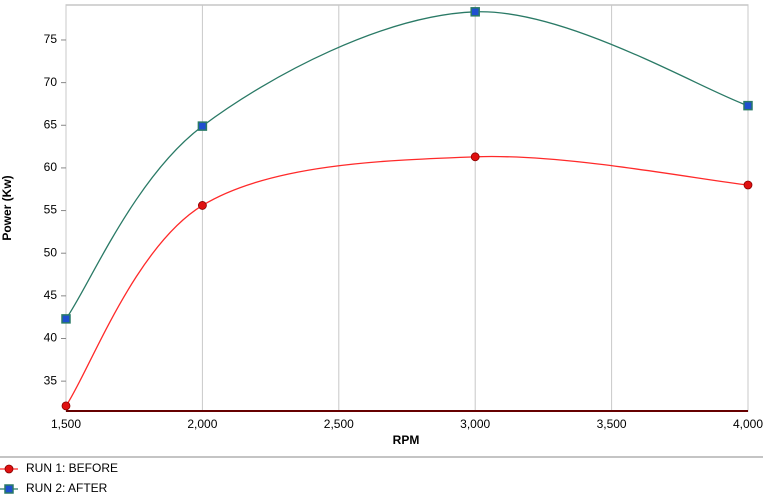 This screenshot has height=498, width=763. Describe the element at coordinates (51, 82) in the screenshot. I see `y-tick-label: 70` at that location.